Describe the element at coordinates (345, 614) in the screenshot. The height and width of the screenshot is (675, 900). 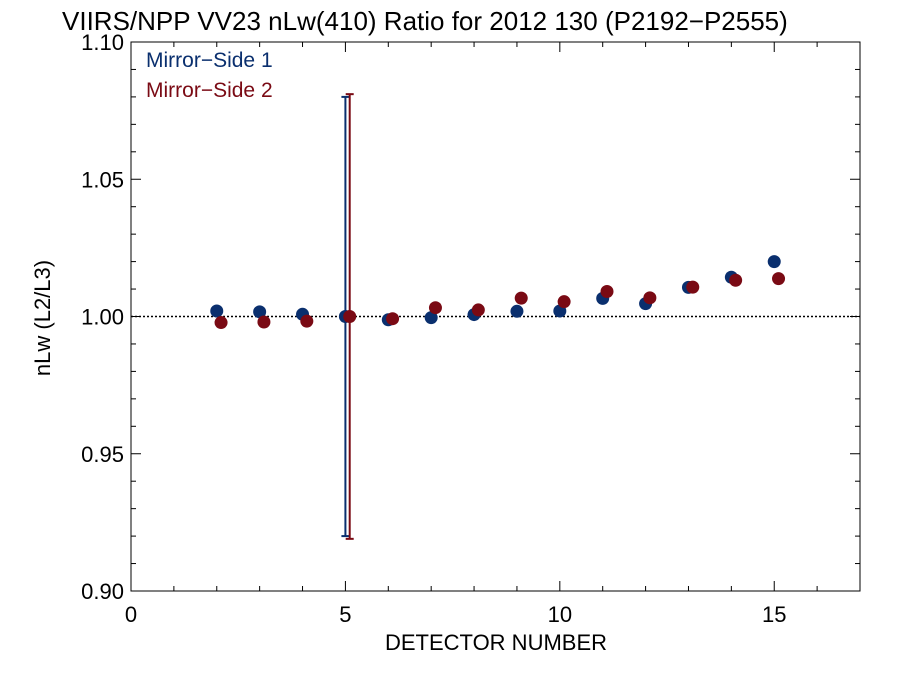
I see `x-tick-label: 5` at that location.